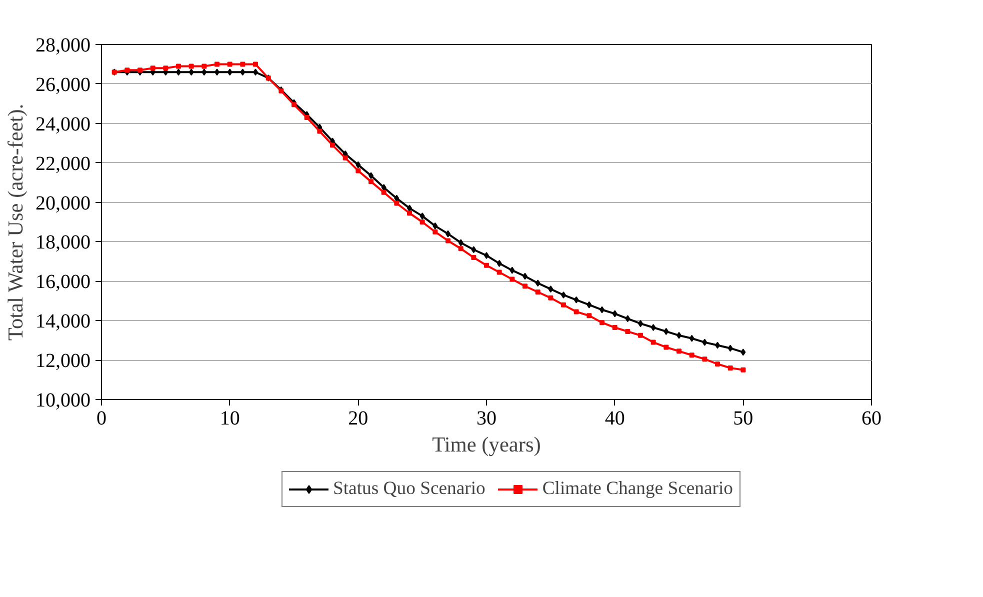 This screenshot has width=983, height=597. What do you see at coordinates (486, 419) in the screenshot?
I see `x-tick-label: 30` at bounding box center [486, 419].